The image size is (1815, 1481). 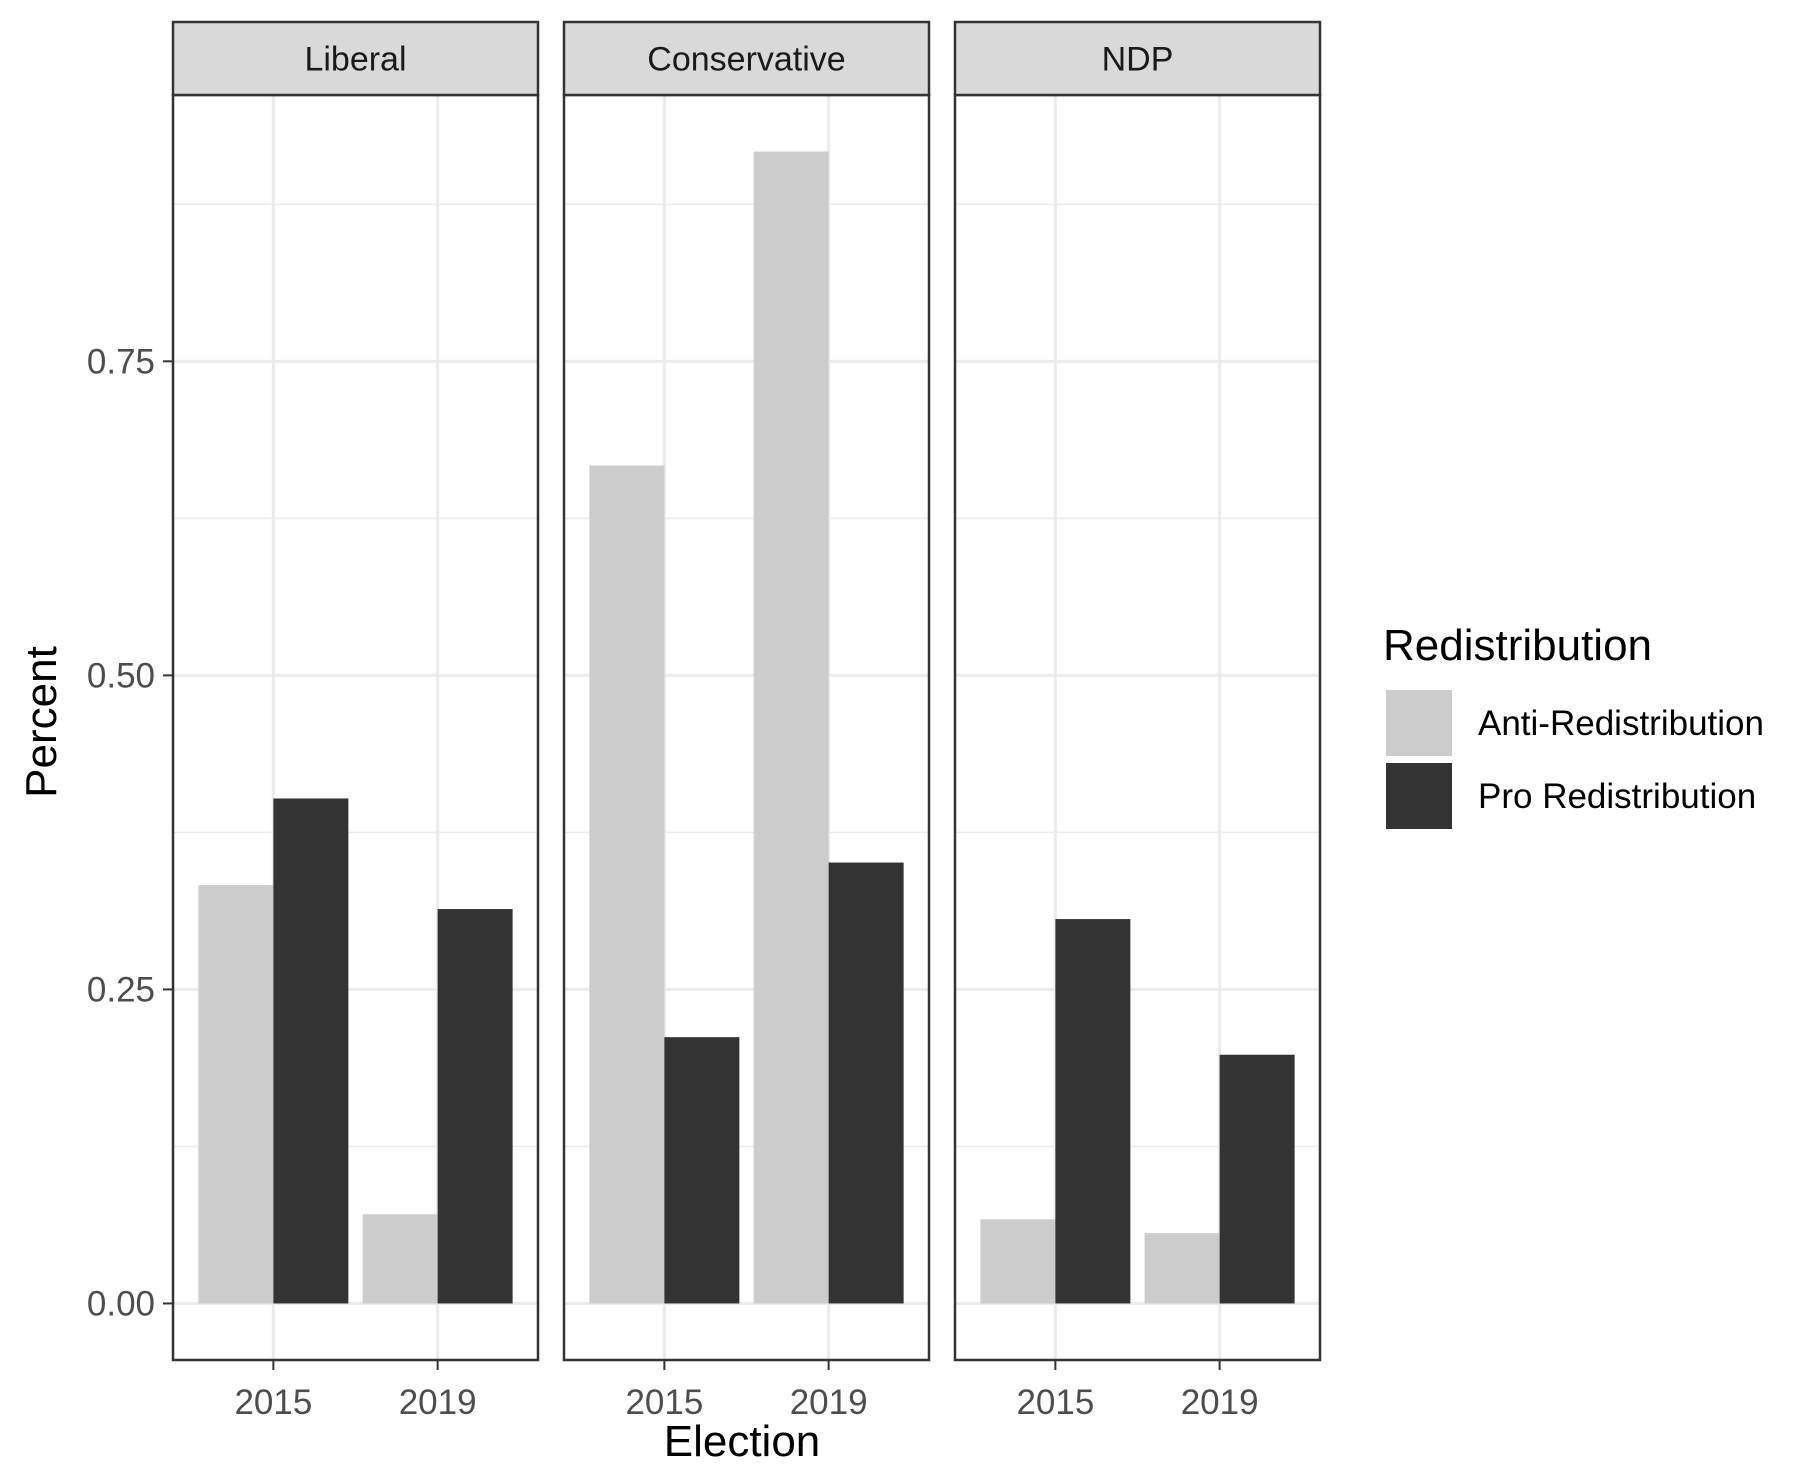 I want to click on legend-title: Redistribution, so click(x=1517, y=645).